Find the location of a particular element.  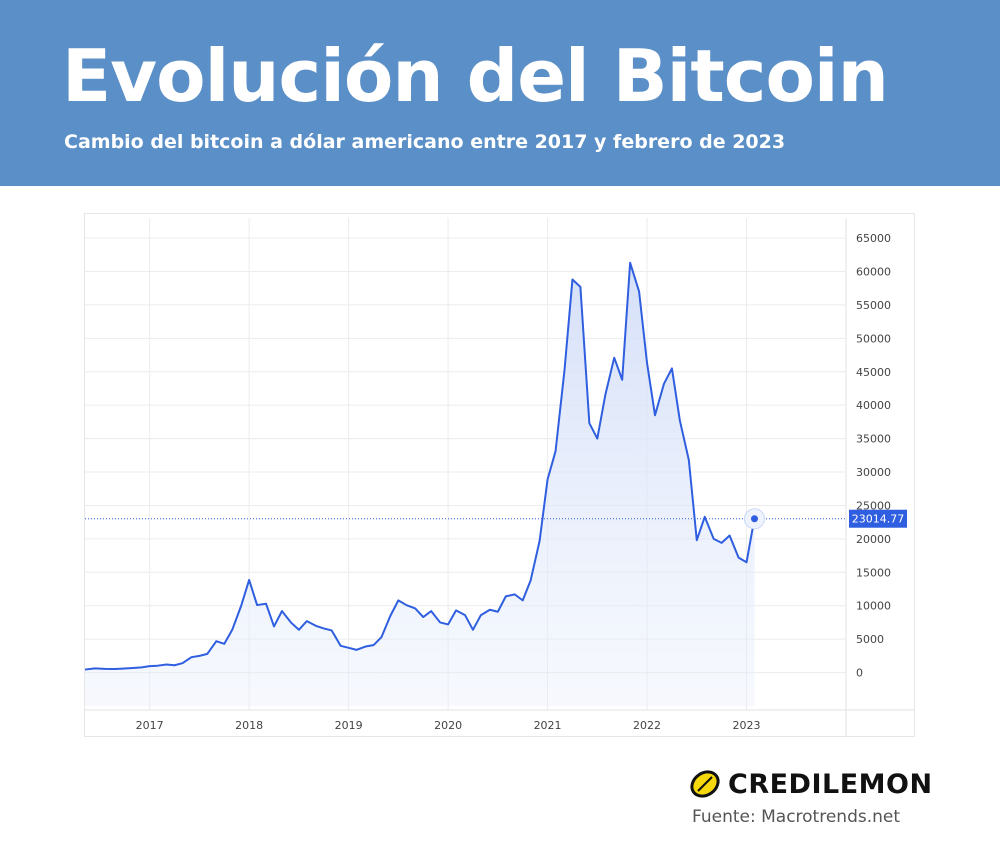

y-tick-label: 60000 is located at coordinates (873, 271).